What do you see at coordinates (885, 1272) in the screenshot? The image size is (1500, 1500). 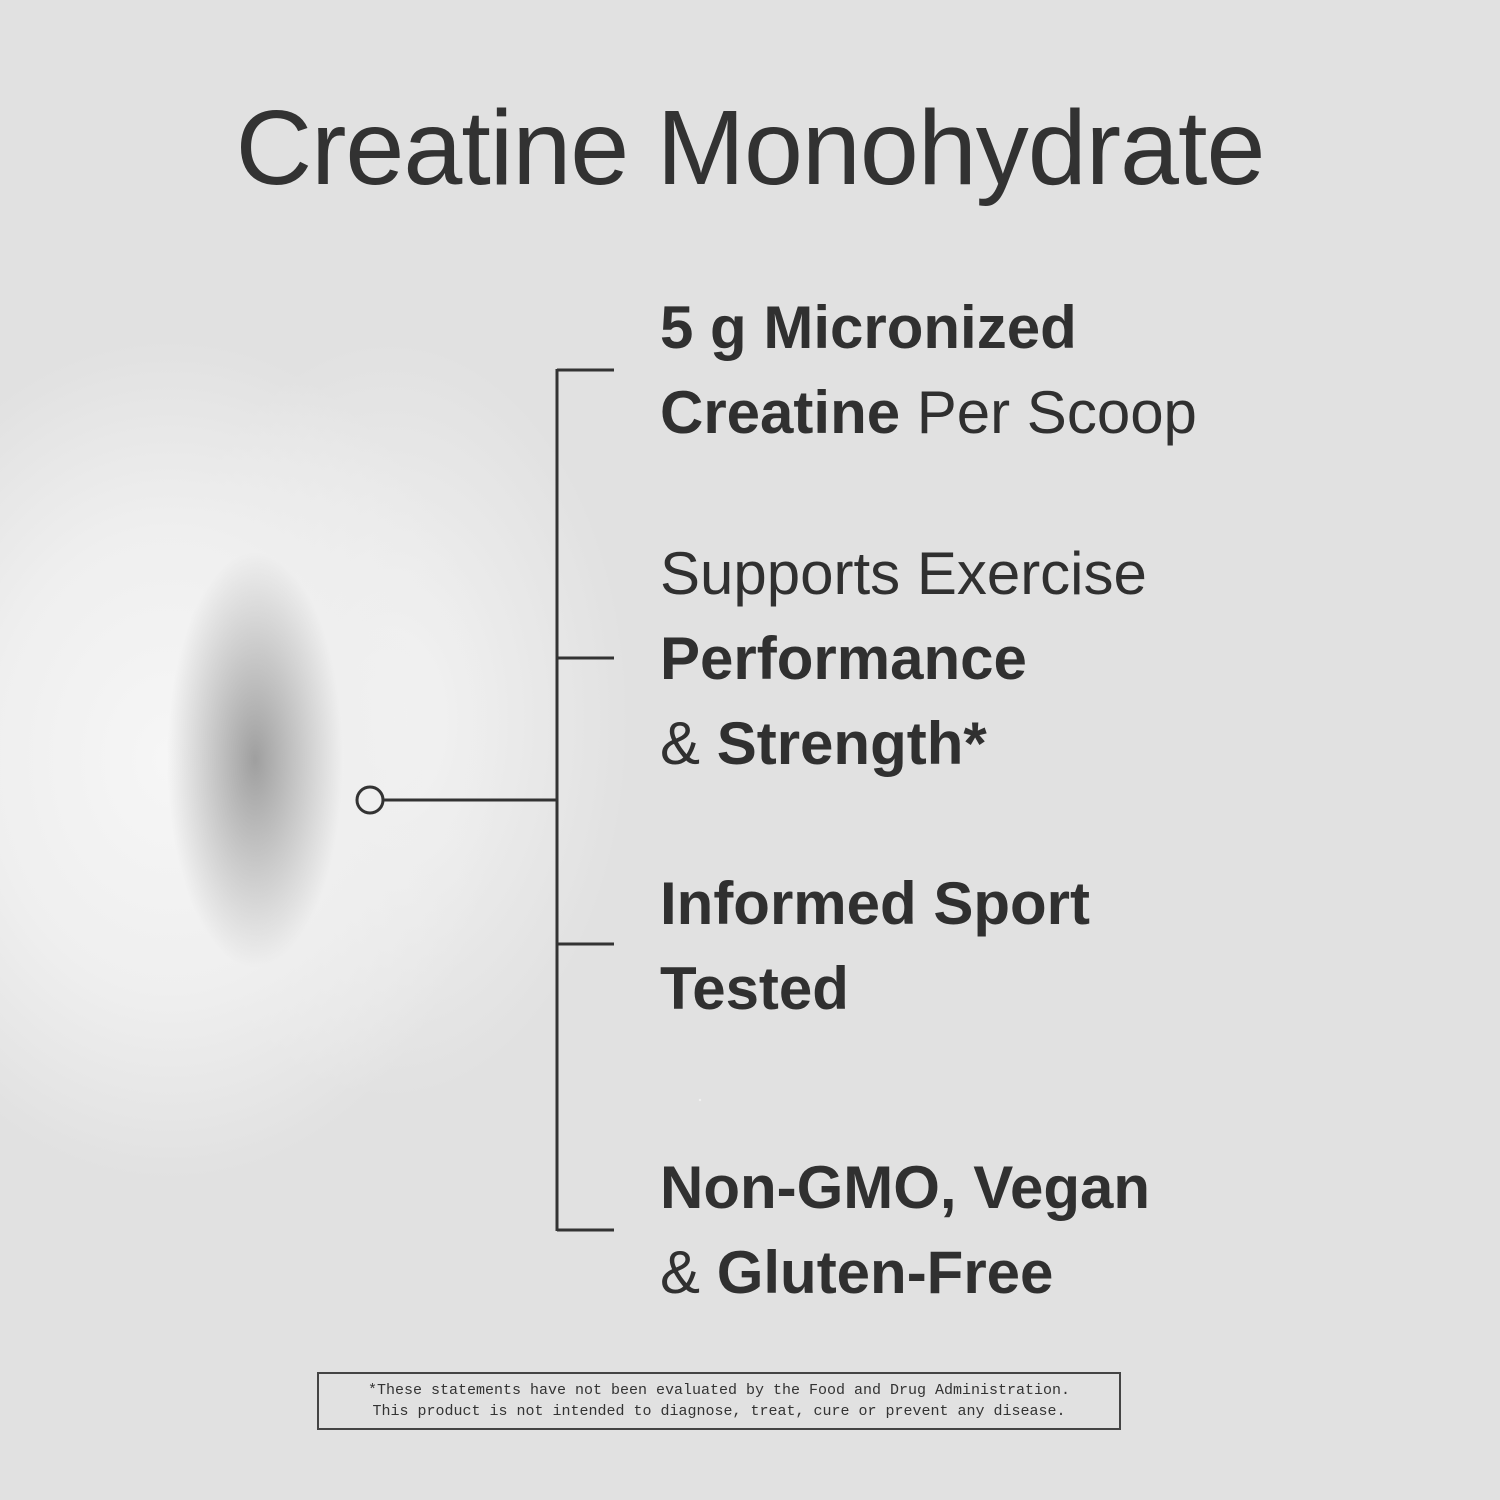 I see `feature-text-bold: Gluten-Free` at bounding box center [885, 1272].